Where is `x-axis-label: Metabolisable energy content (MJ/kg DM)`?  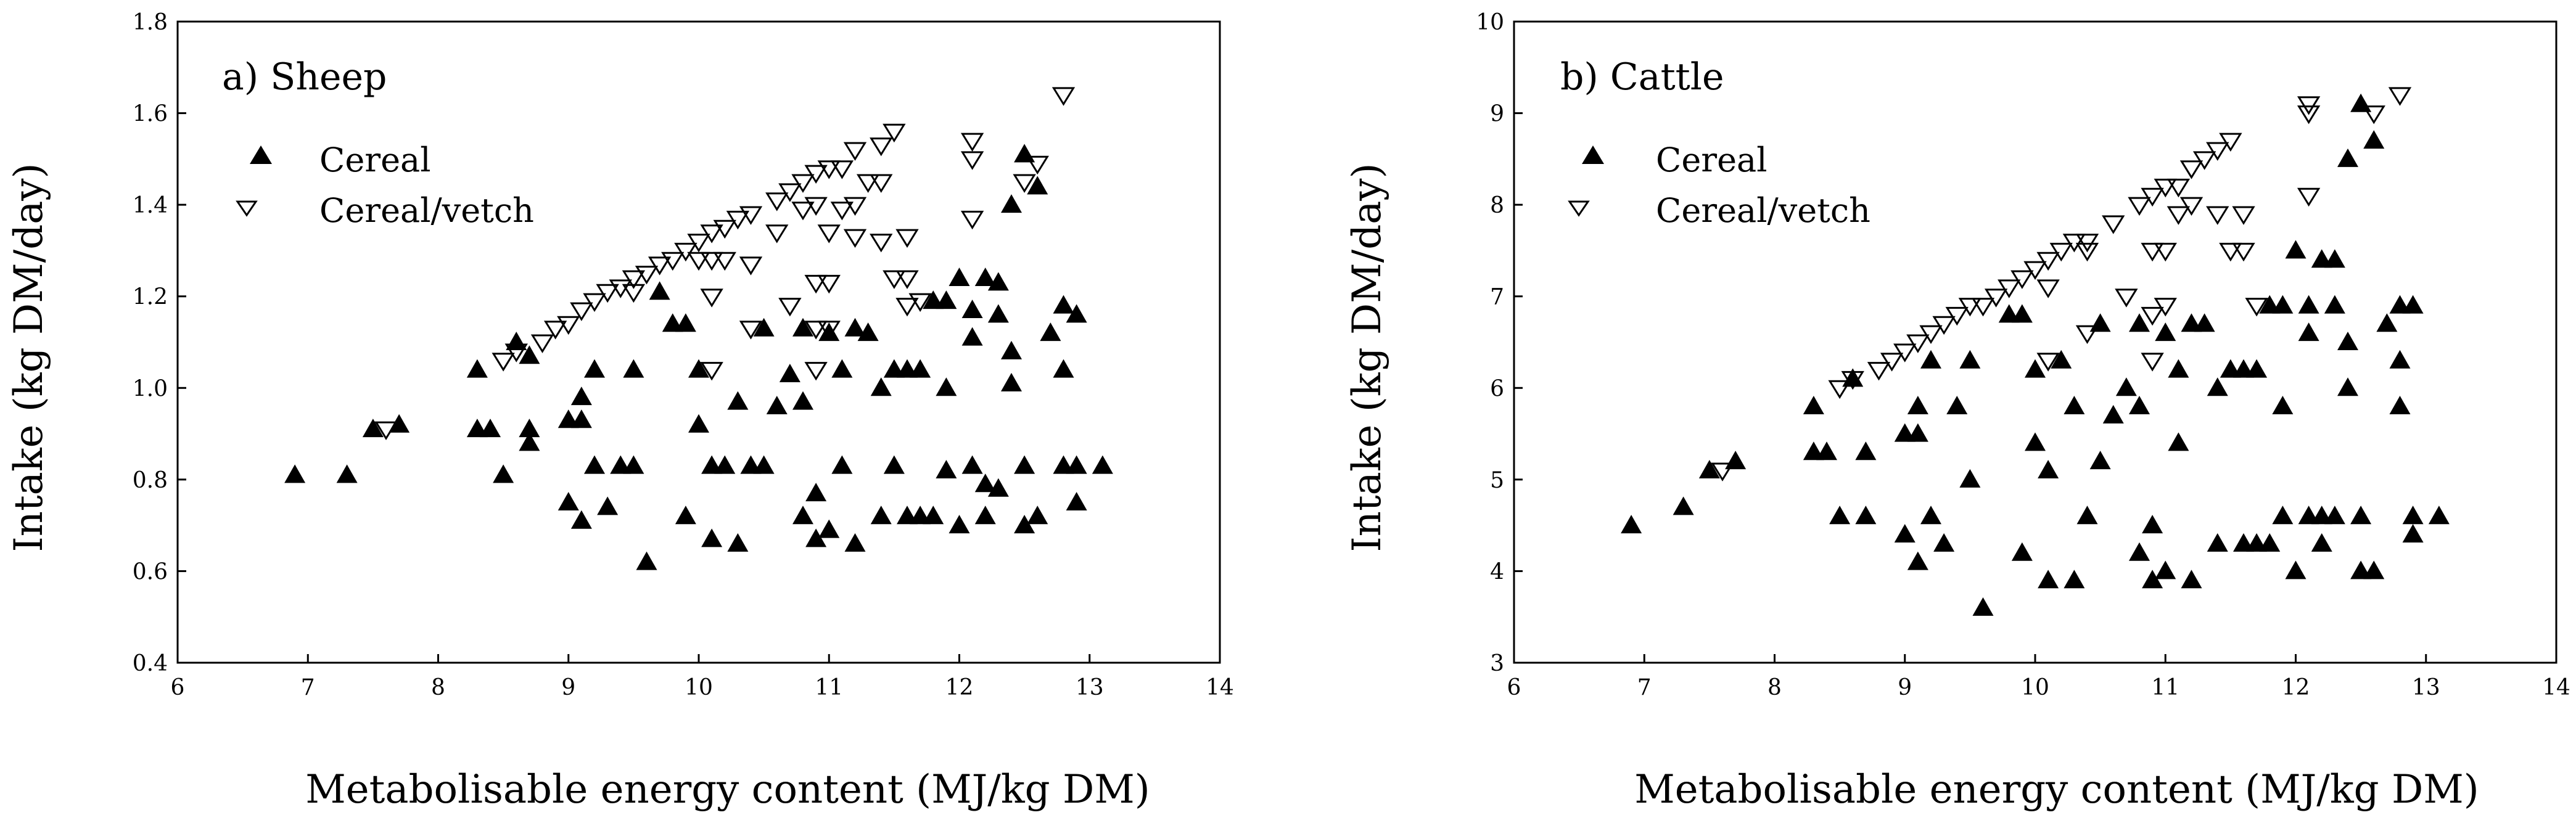
x-axis-label: Metabolisable energy content (MJ/kg DM) is located at coordinates (727, 790).